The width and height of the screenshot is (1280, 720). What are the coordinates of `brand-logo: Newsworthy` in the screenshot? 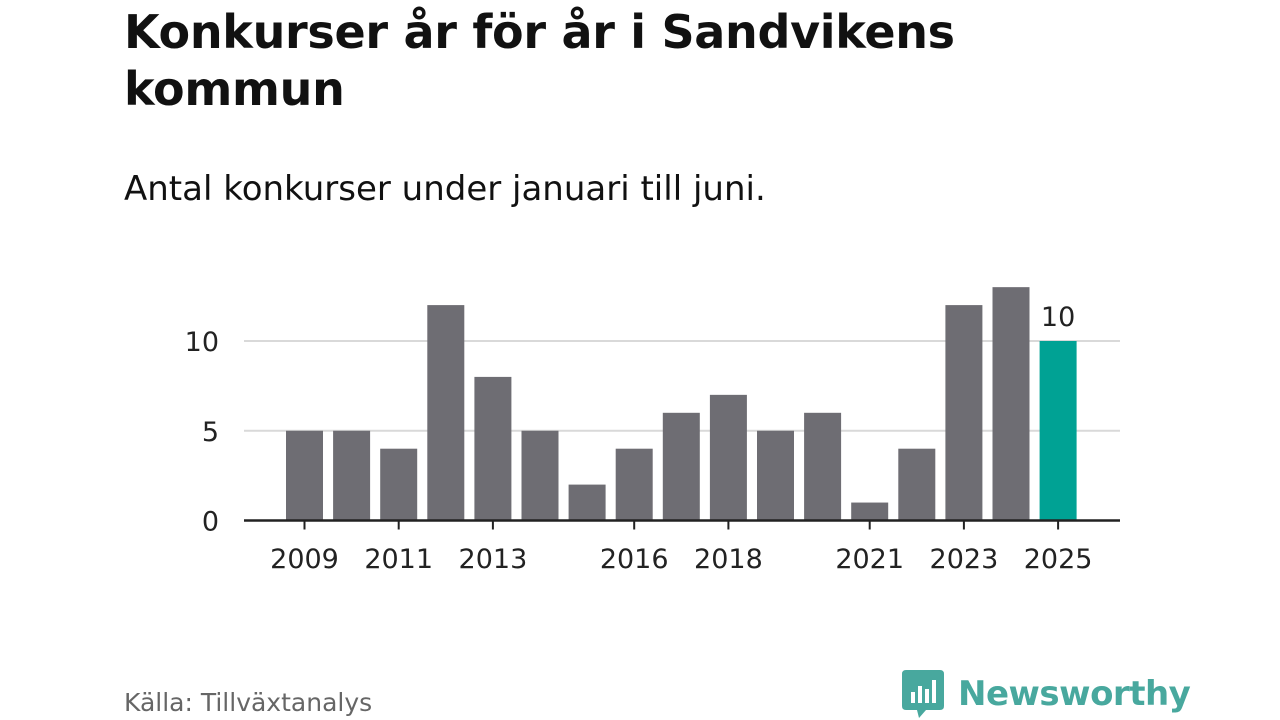 It's located at (1046, 694).